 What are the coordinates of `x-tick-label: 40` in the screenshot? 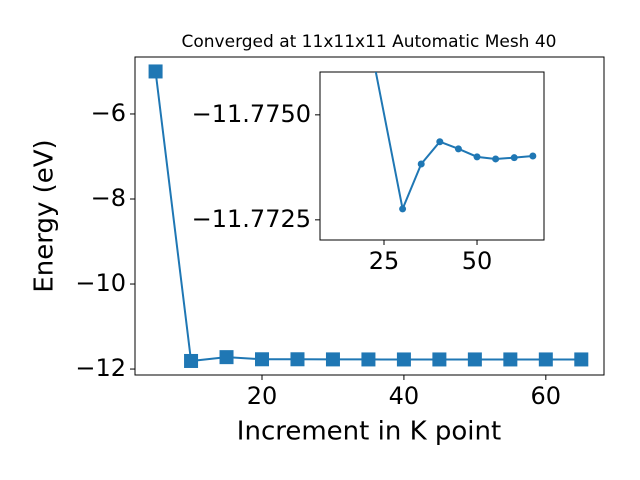 It's located at (404, 396).